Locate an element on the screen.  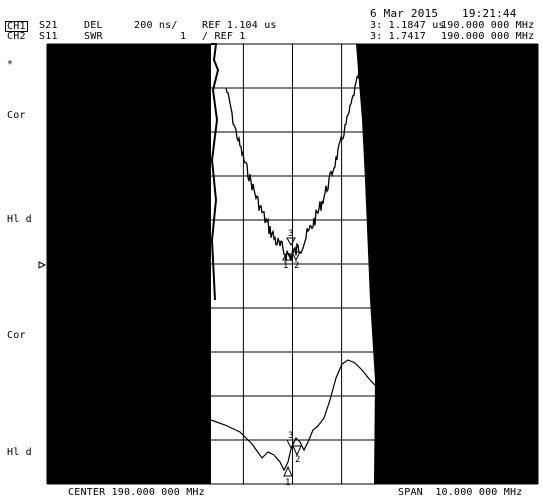
lower-marker-2-triangle-icon is located at coordinates (297, 450).